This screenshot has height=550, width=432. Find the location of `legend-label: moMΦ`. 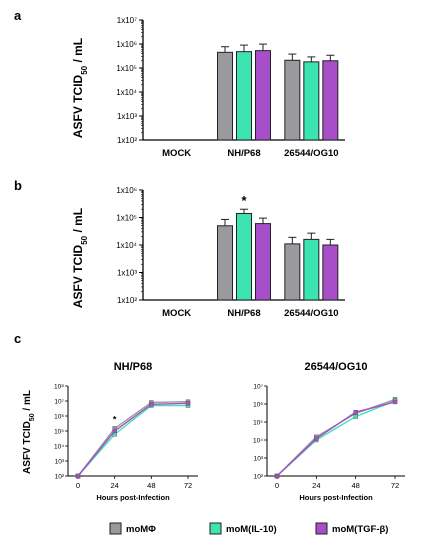

legend-label: moMΦ is located at coordinates (141, 529).